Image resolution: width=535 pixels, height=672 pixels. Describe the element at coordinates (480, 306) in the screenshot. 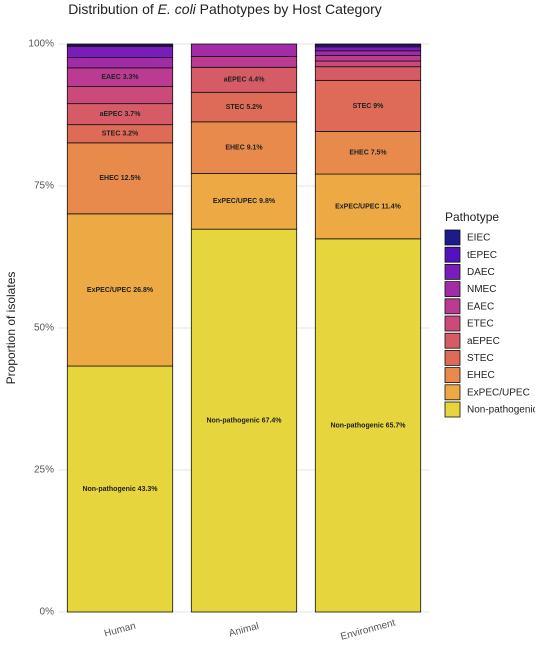

I see `legend-label: EAEC` at that location.